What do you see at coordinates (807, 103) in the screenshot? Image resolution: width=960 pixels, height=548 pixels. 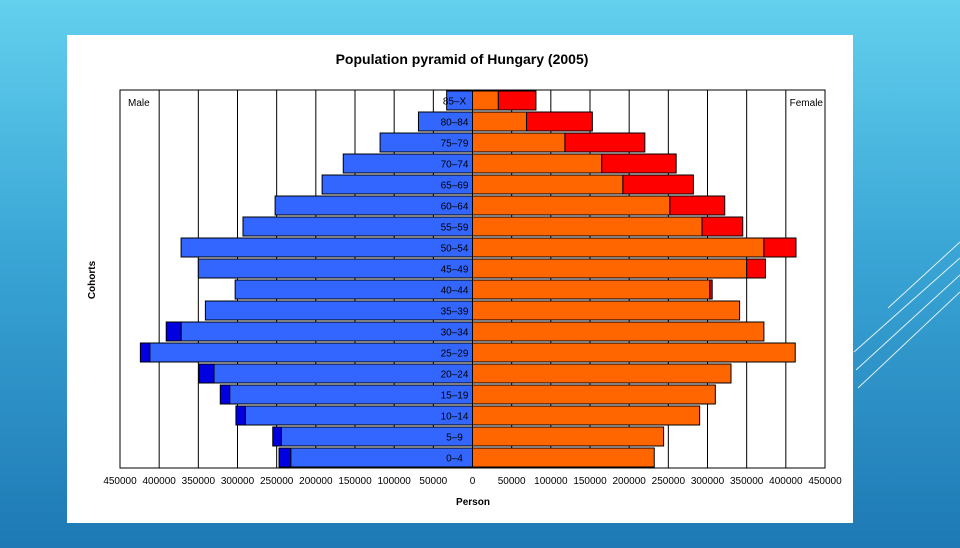 I see `female-label: Female` at bounding box center [807, 103].